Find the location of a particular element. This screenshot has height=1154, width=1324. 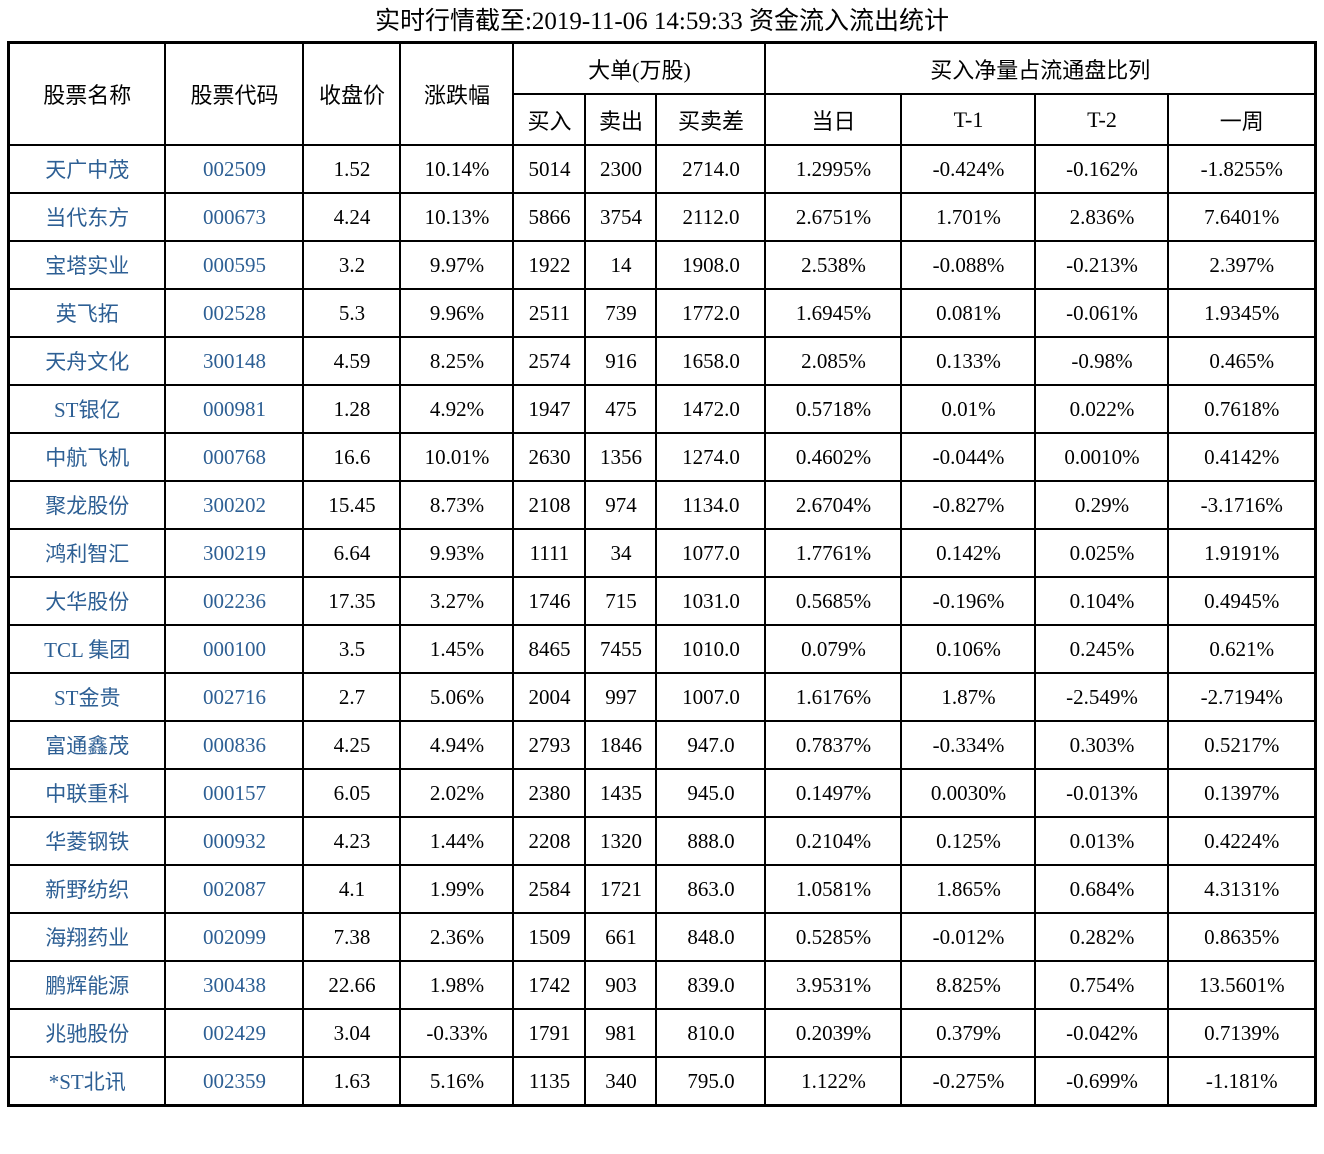

big-order-buy-cell: 2108 is located at coordinates (549, 505).